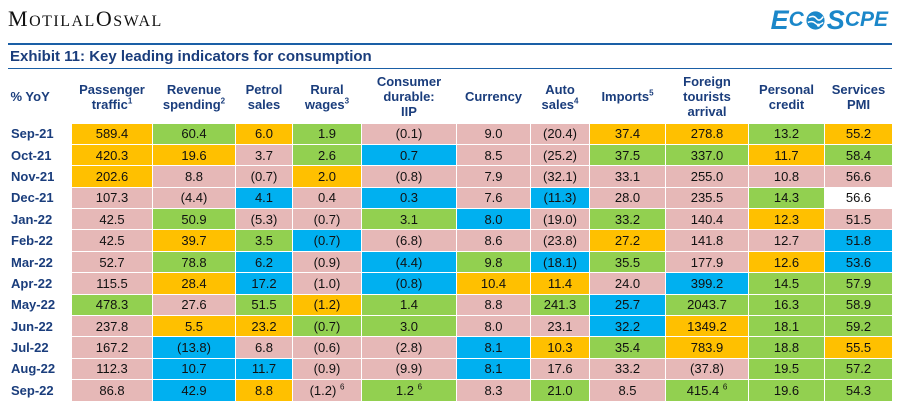  Describe the element at coordinates (324, 104) in the screenshot. I see `column-header-line: wages` at that location.